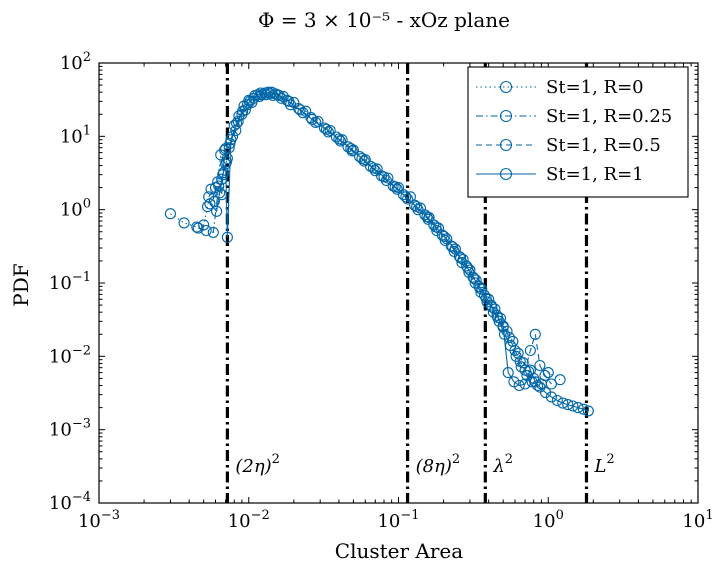 This screenshot has height=566, width=714. What do you see at coordinates (697, 520) in the screenshot?
I see `x-tick-label: 10¹` at bounding box center [697, 520].